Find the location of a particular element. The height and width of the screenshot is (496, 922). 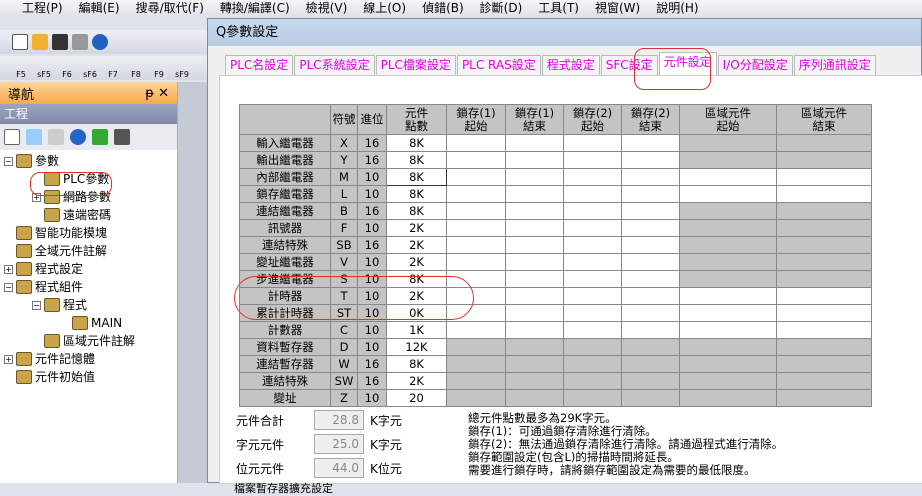

menu-item: 說明(H) is located at coordinates (677, 8).